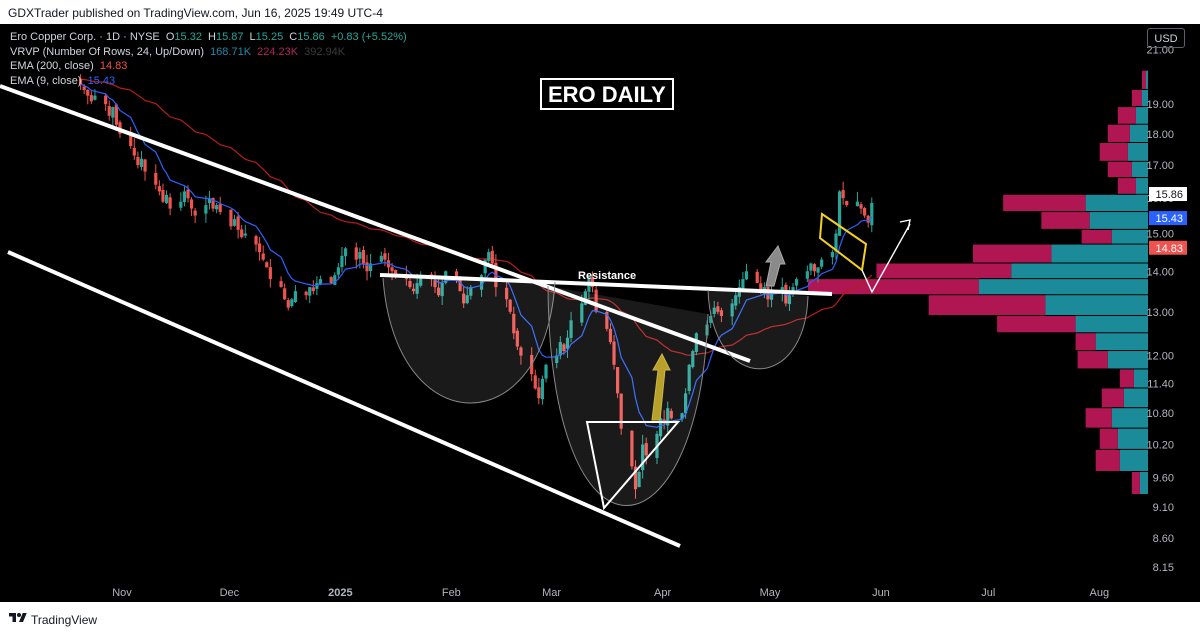 The image size is (1200, 635). What do you see at coordinates (188, 37) in the screenshot?
I see `legend-open: 15.32` at bounding box center [188, 37].